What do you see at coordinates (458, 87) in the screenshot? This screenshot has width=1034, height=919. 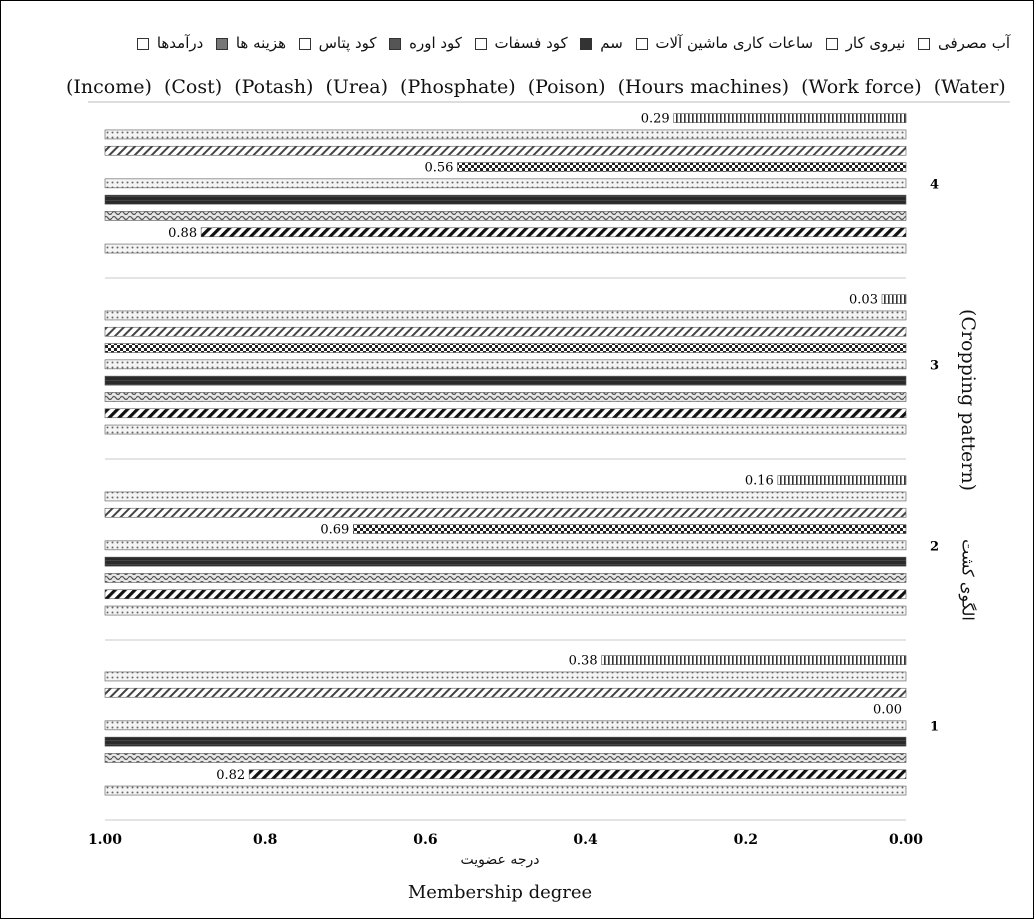 I see `legend-item-phosphate-en: (Phosphate)` at bounding box center [458, 87].